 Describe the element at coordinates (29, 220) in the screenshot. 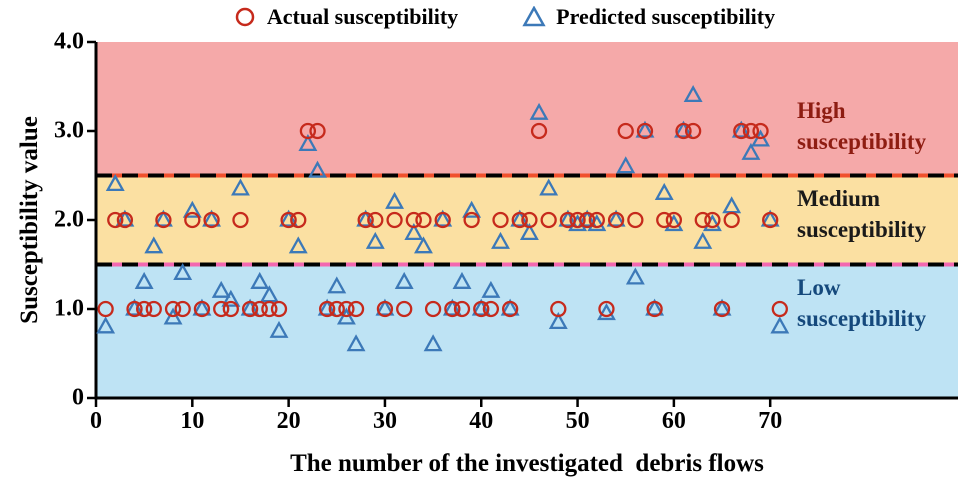

I see `y-axis-title: Susceptibility value` at that location.